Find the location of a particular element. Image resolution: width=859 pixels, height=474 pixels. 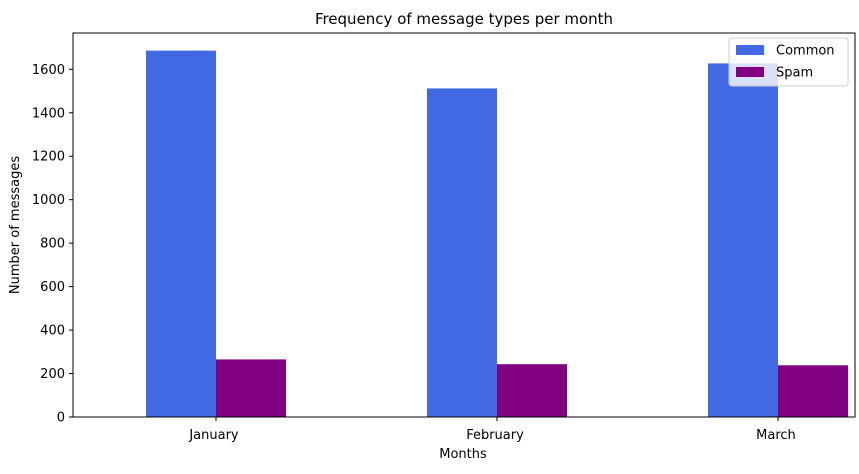

y-tick-label: 600 is located at coordinates (52, 287).